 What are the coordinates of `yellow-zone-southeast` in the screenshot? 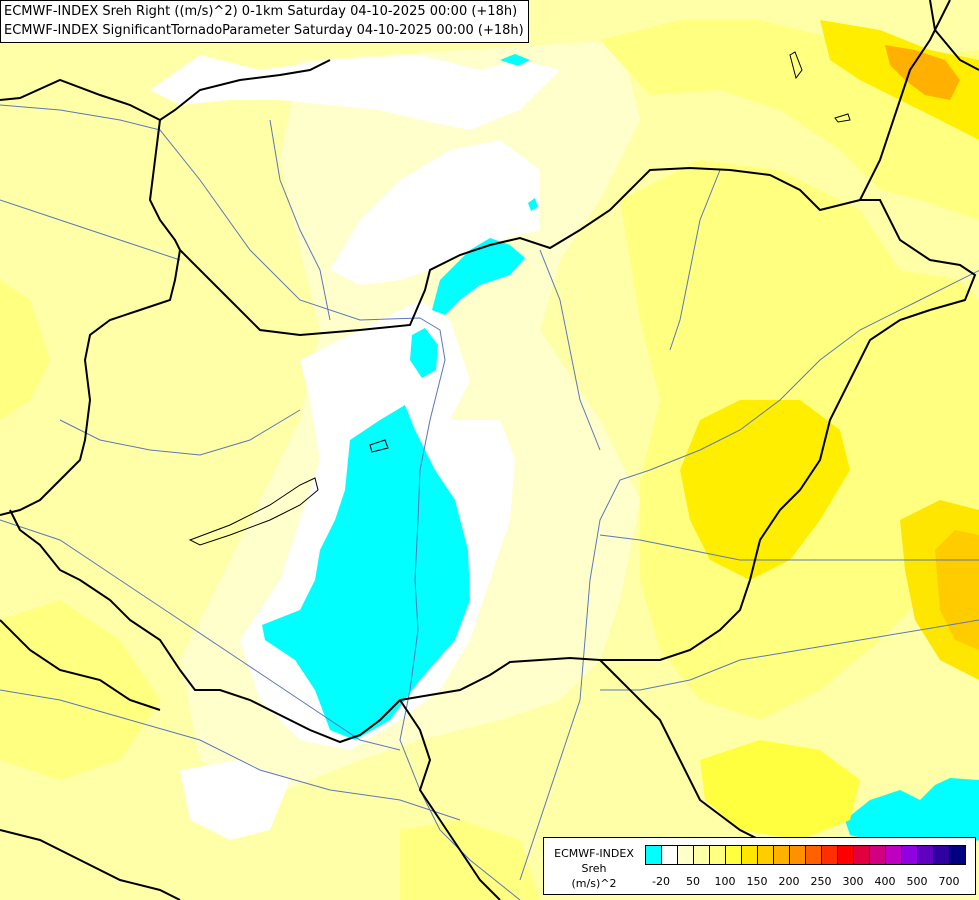 It's located at (780, 790).